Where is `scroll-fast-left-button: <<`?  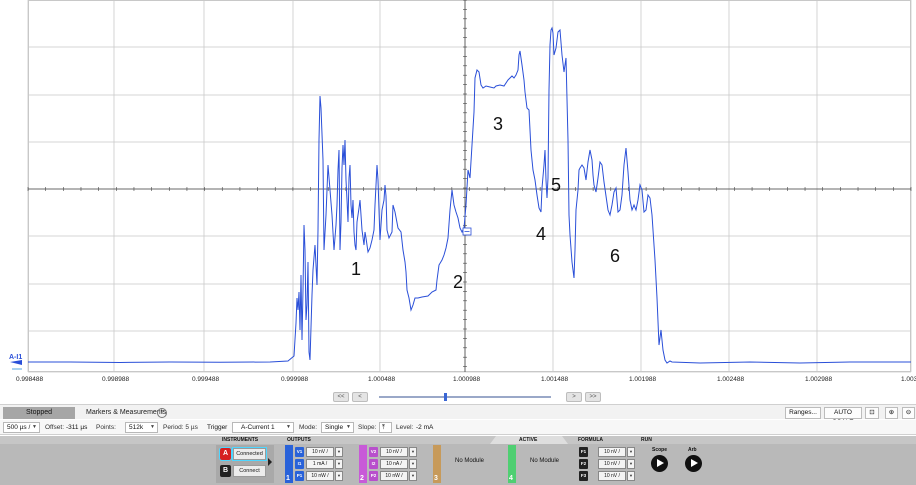
scroll-fast-left-button: << is located at coordinates (341, 397).